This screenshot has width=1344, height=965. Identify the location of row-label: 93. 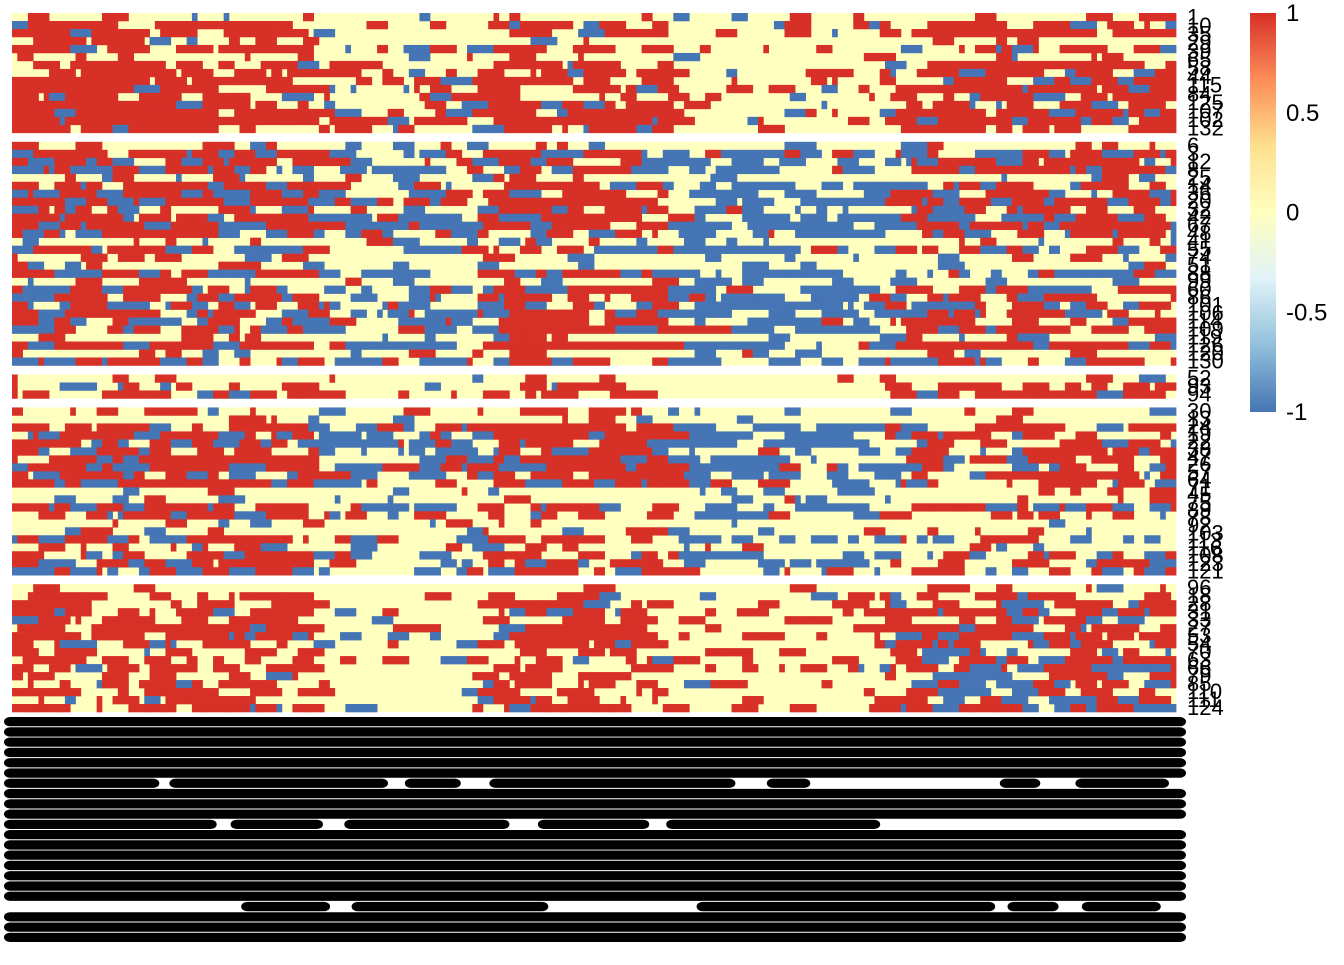
(1199, 386).